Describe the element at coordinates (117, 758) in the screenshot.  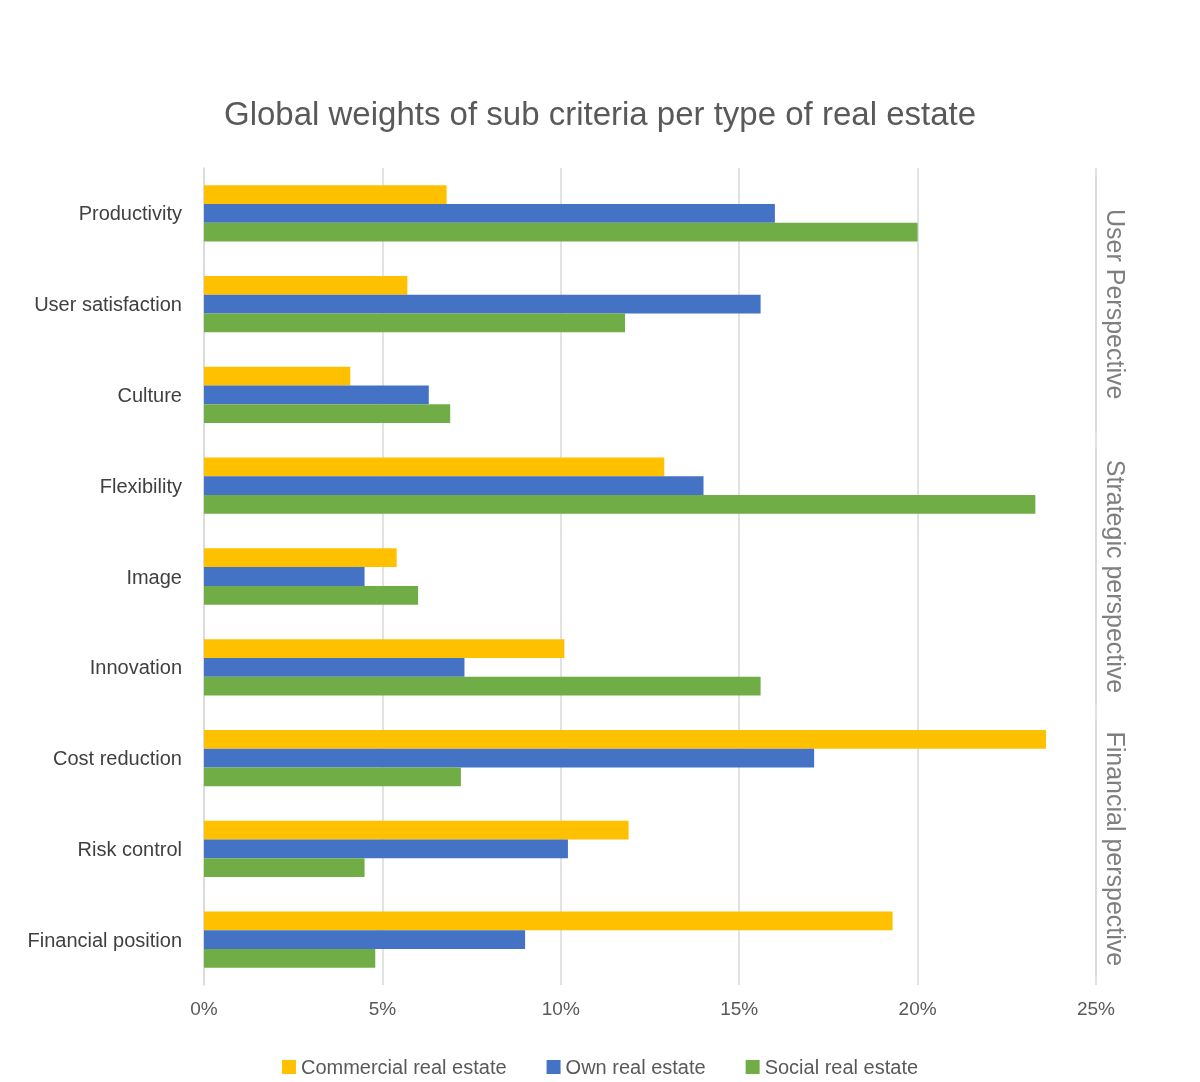
I see `y-tick-label: Cost reduction` at that location.